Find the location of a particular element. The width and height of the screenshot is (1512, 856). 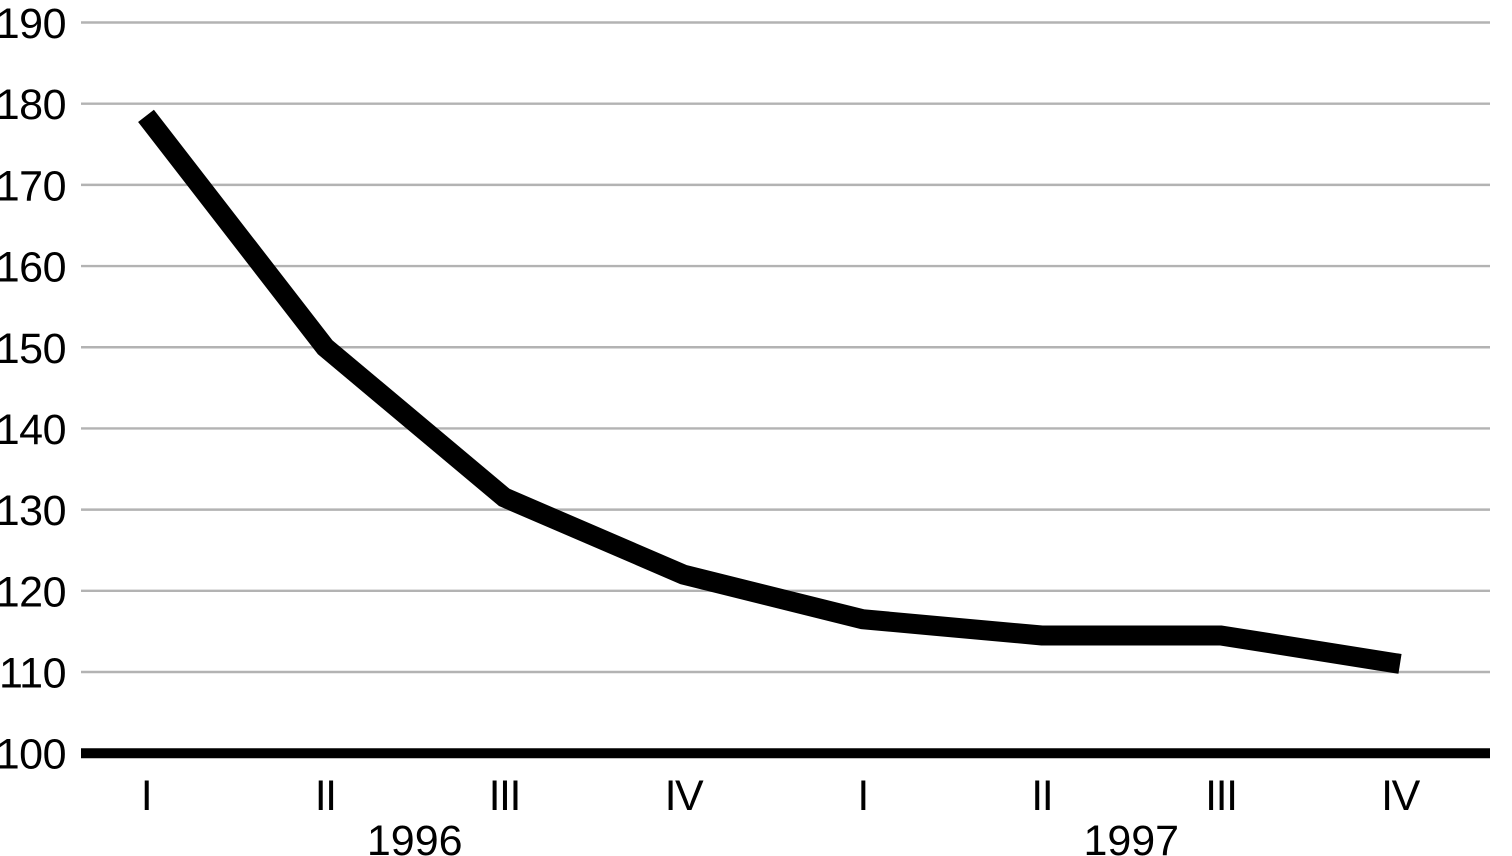

y-axis-tick-label: 140 is located at coordinates (33, 430).